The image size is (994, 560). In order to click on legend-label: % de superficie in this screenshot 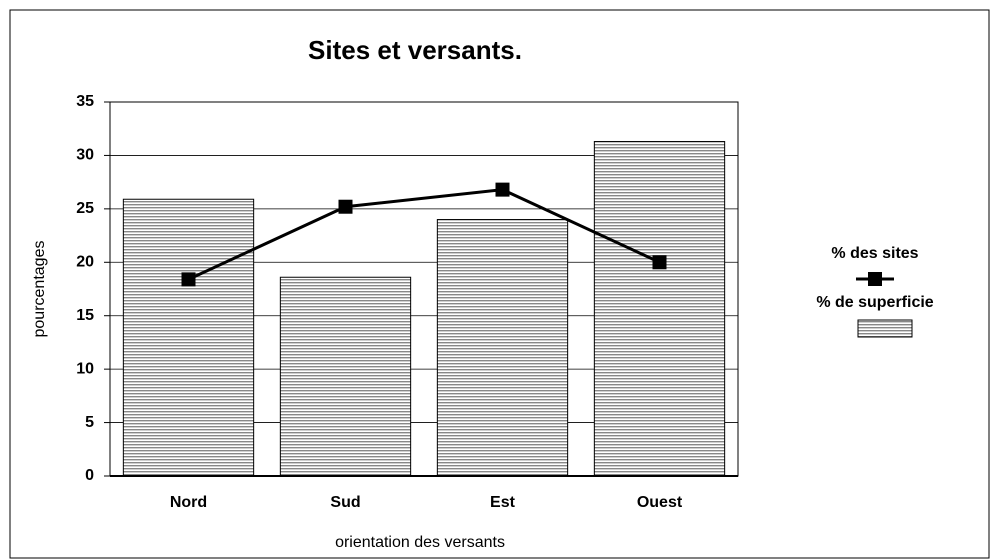, I will do `click(874, 302)`.